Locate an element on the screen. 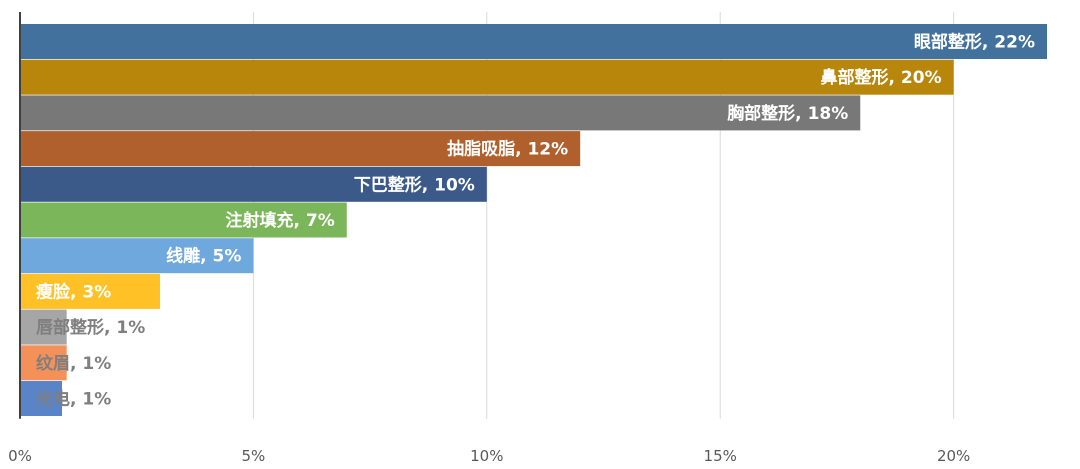  bar-data-label: 眼部整形, 22% is located at coordinates (974, 42).